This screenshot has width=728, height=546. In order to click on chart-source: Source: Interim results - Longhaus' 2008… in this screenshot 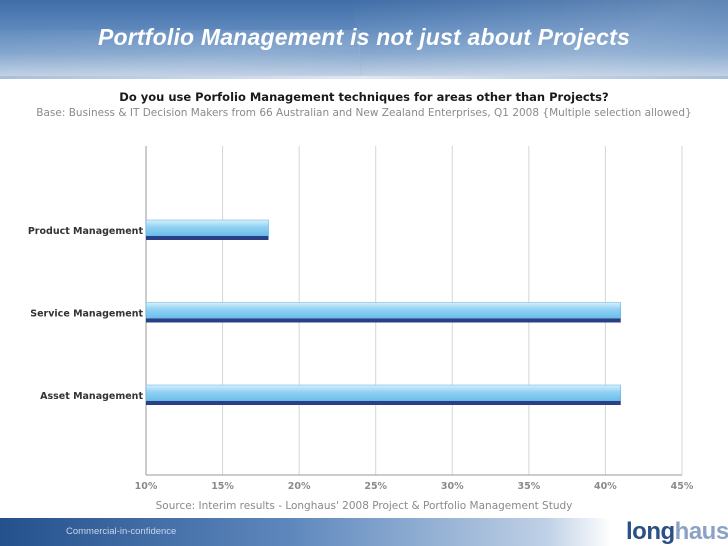, I will do `click(364, 506)`.